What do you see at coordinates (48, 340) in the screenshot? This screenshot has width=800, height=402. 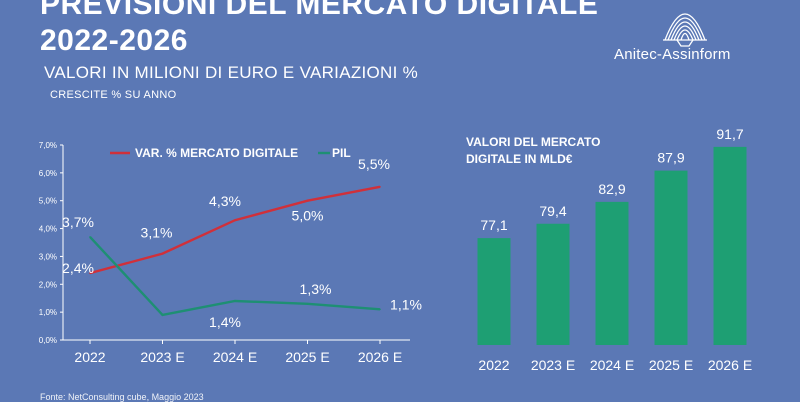 I see `y-tick-label: 0,0%` at bounding box center [48, 340].